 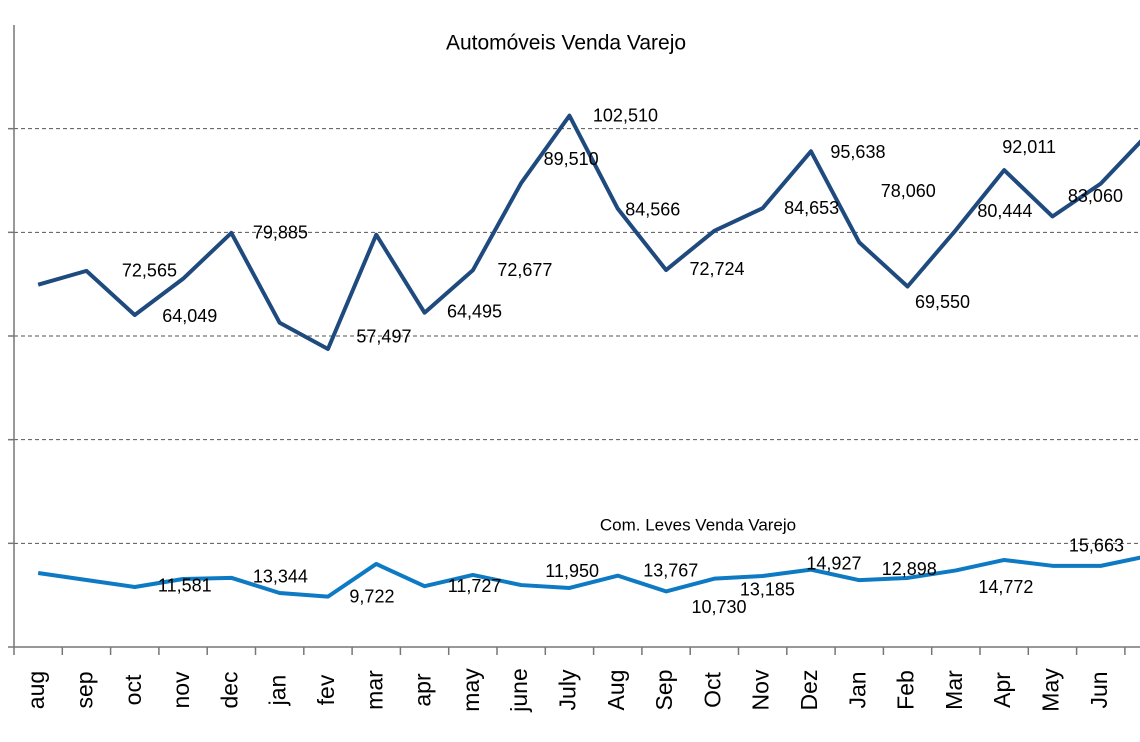 What do you see at coordinates (625, 115) in the screenshot?
I see `value-label: 102,510` at bounding box center [625, 115].